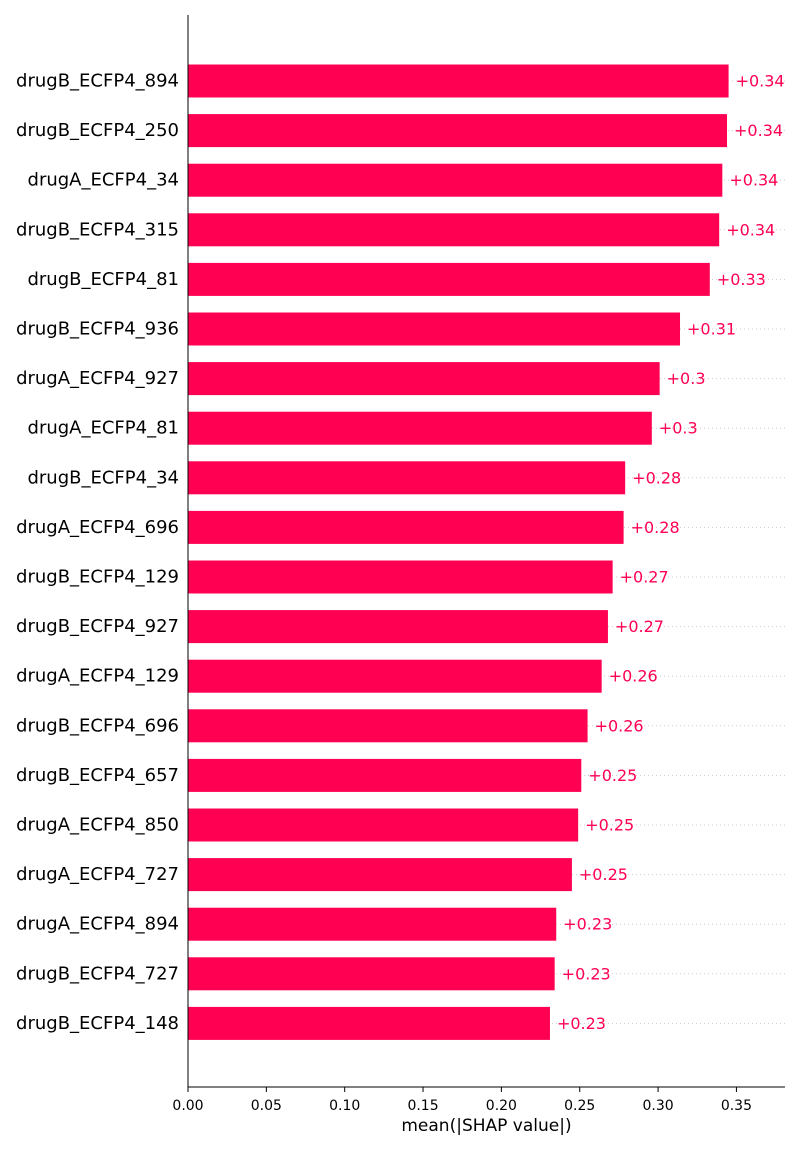 This screenshot has width=800, height=1150. Describe the element at coordinates (103, 428) in the screenshot. I see `category-label: drugA_ECFP4_81` at that location.